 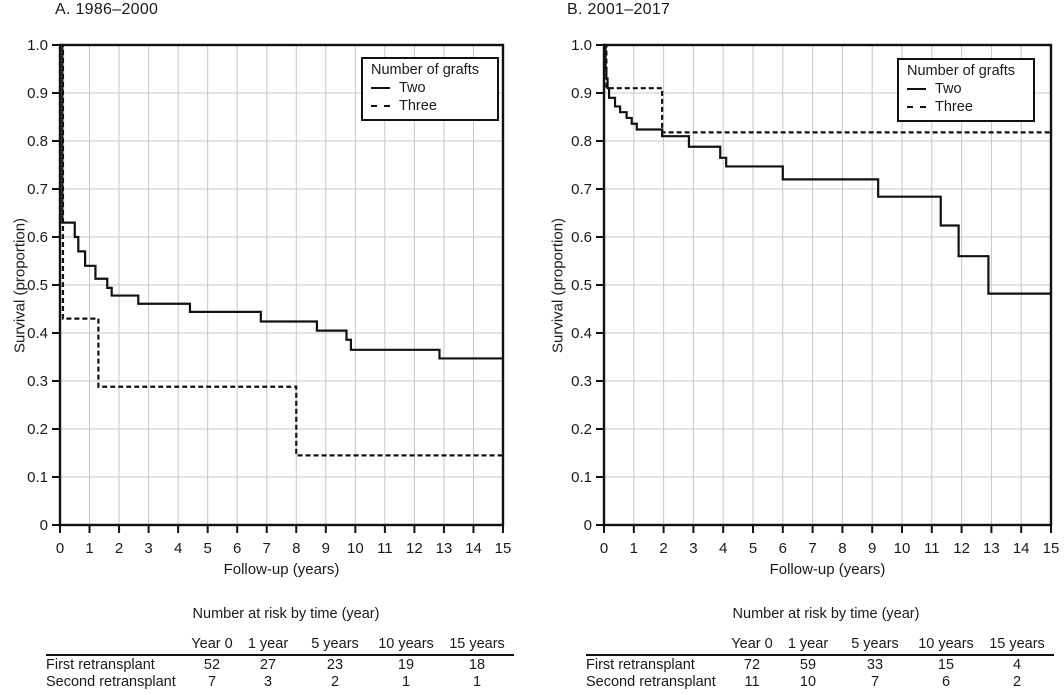 What do you see at coordinates (60, 548) in the screenshot?
I see `x-tick-label: 0` at bounding box center [60, 548].